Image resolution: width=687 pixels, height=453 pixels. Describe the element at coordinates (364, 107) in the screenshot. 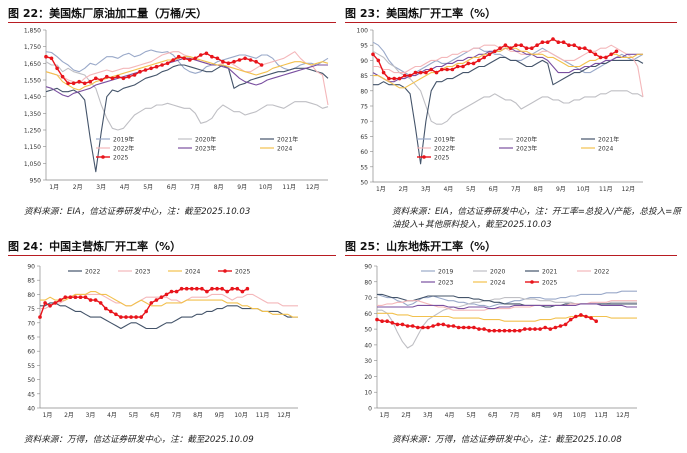

I see `y-tick-label: 75` at that location.